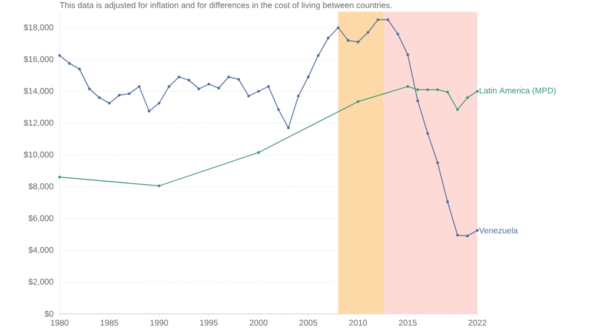  What do you see at coordinates (477, 323) in the screenshot?
I see `x-tick-label: 2022` at bounding box center [477, 323].